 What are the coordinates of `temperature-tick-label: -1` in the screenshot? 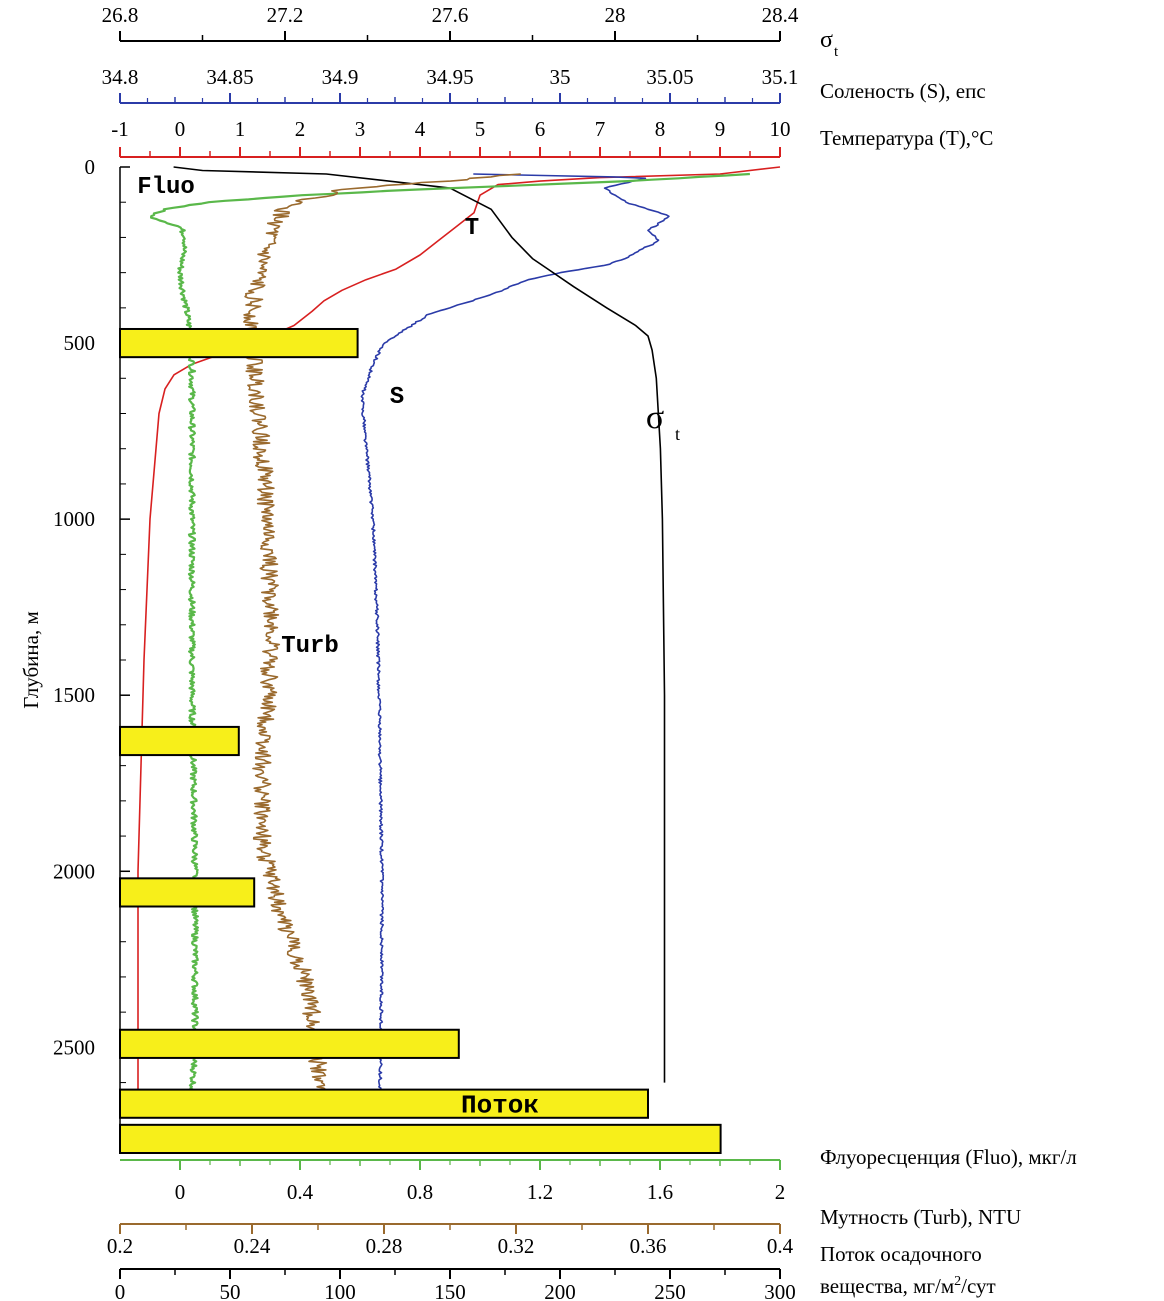 It's located at (120, 129).